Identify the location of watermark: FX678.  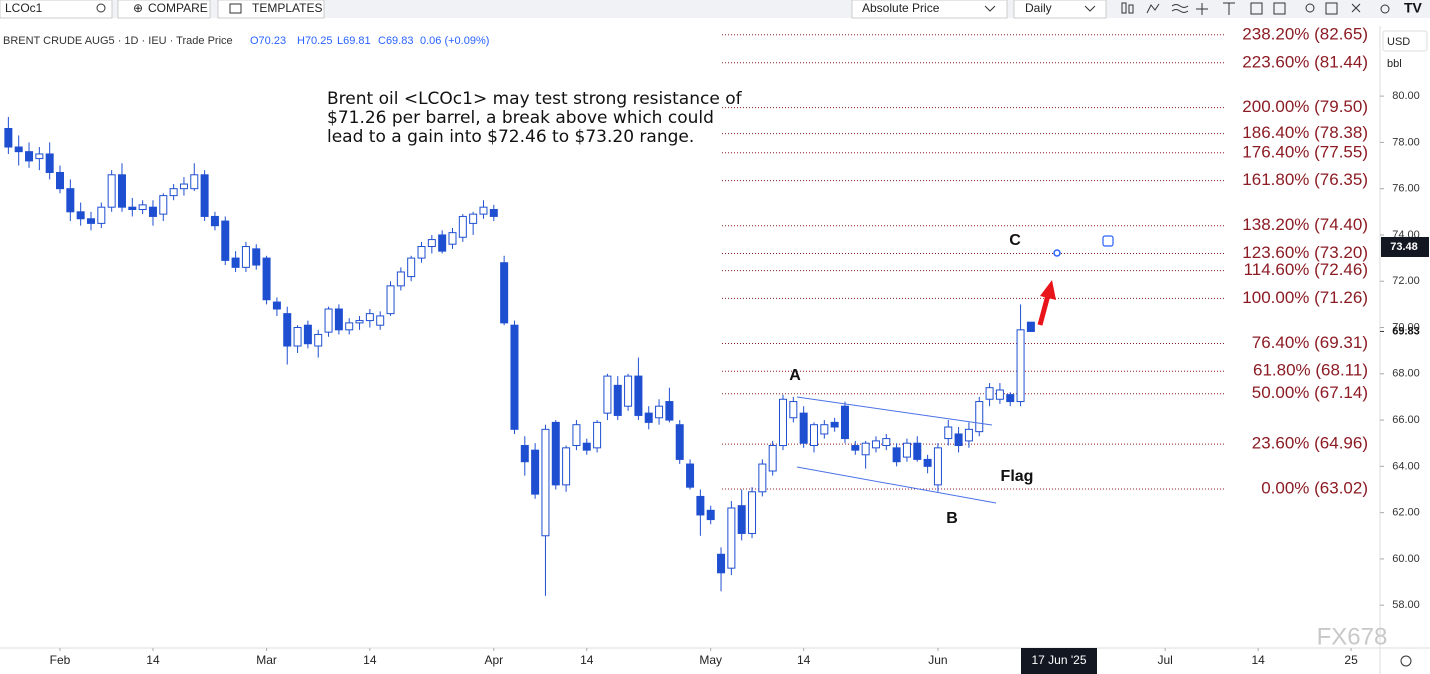
(1352, 636).